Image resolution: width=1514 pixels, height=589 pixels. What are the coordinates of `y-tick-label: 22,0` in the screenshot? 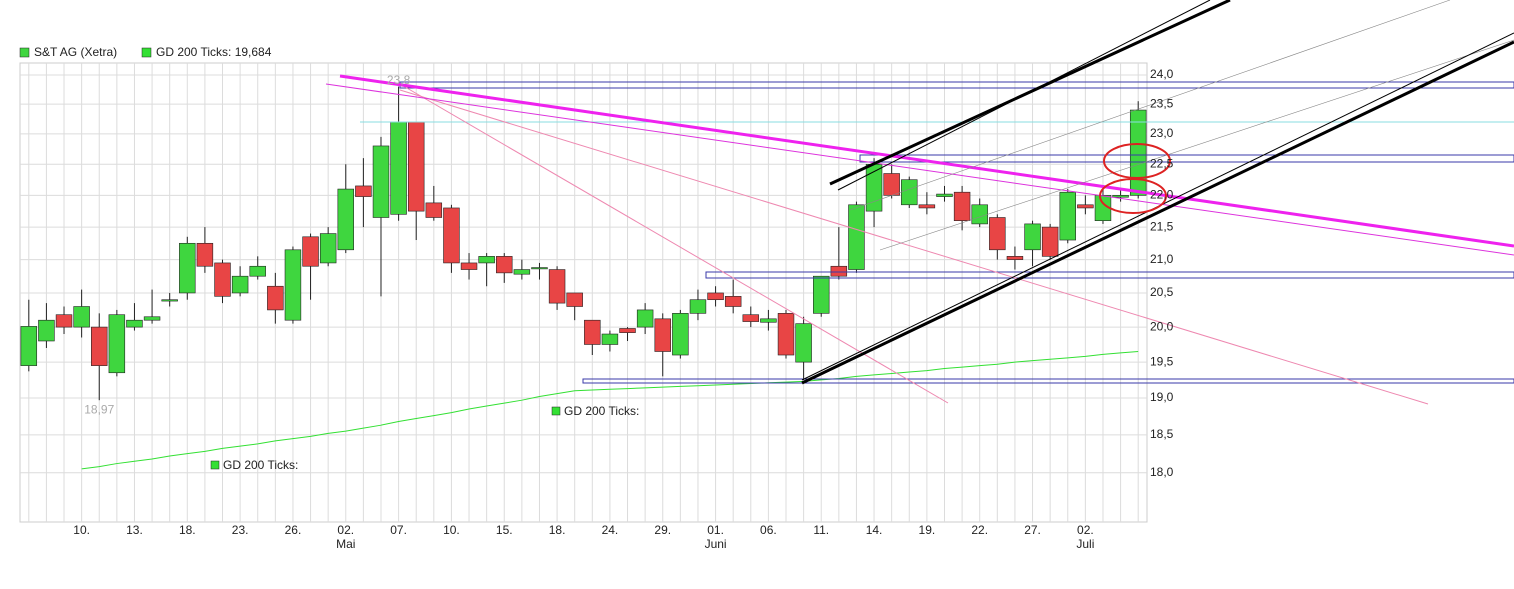 It's located at (1162, 195).